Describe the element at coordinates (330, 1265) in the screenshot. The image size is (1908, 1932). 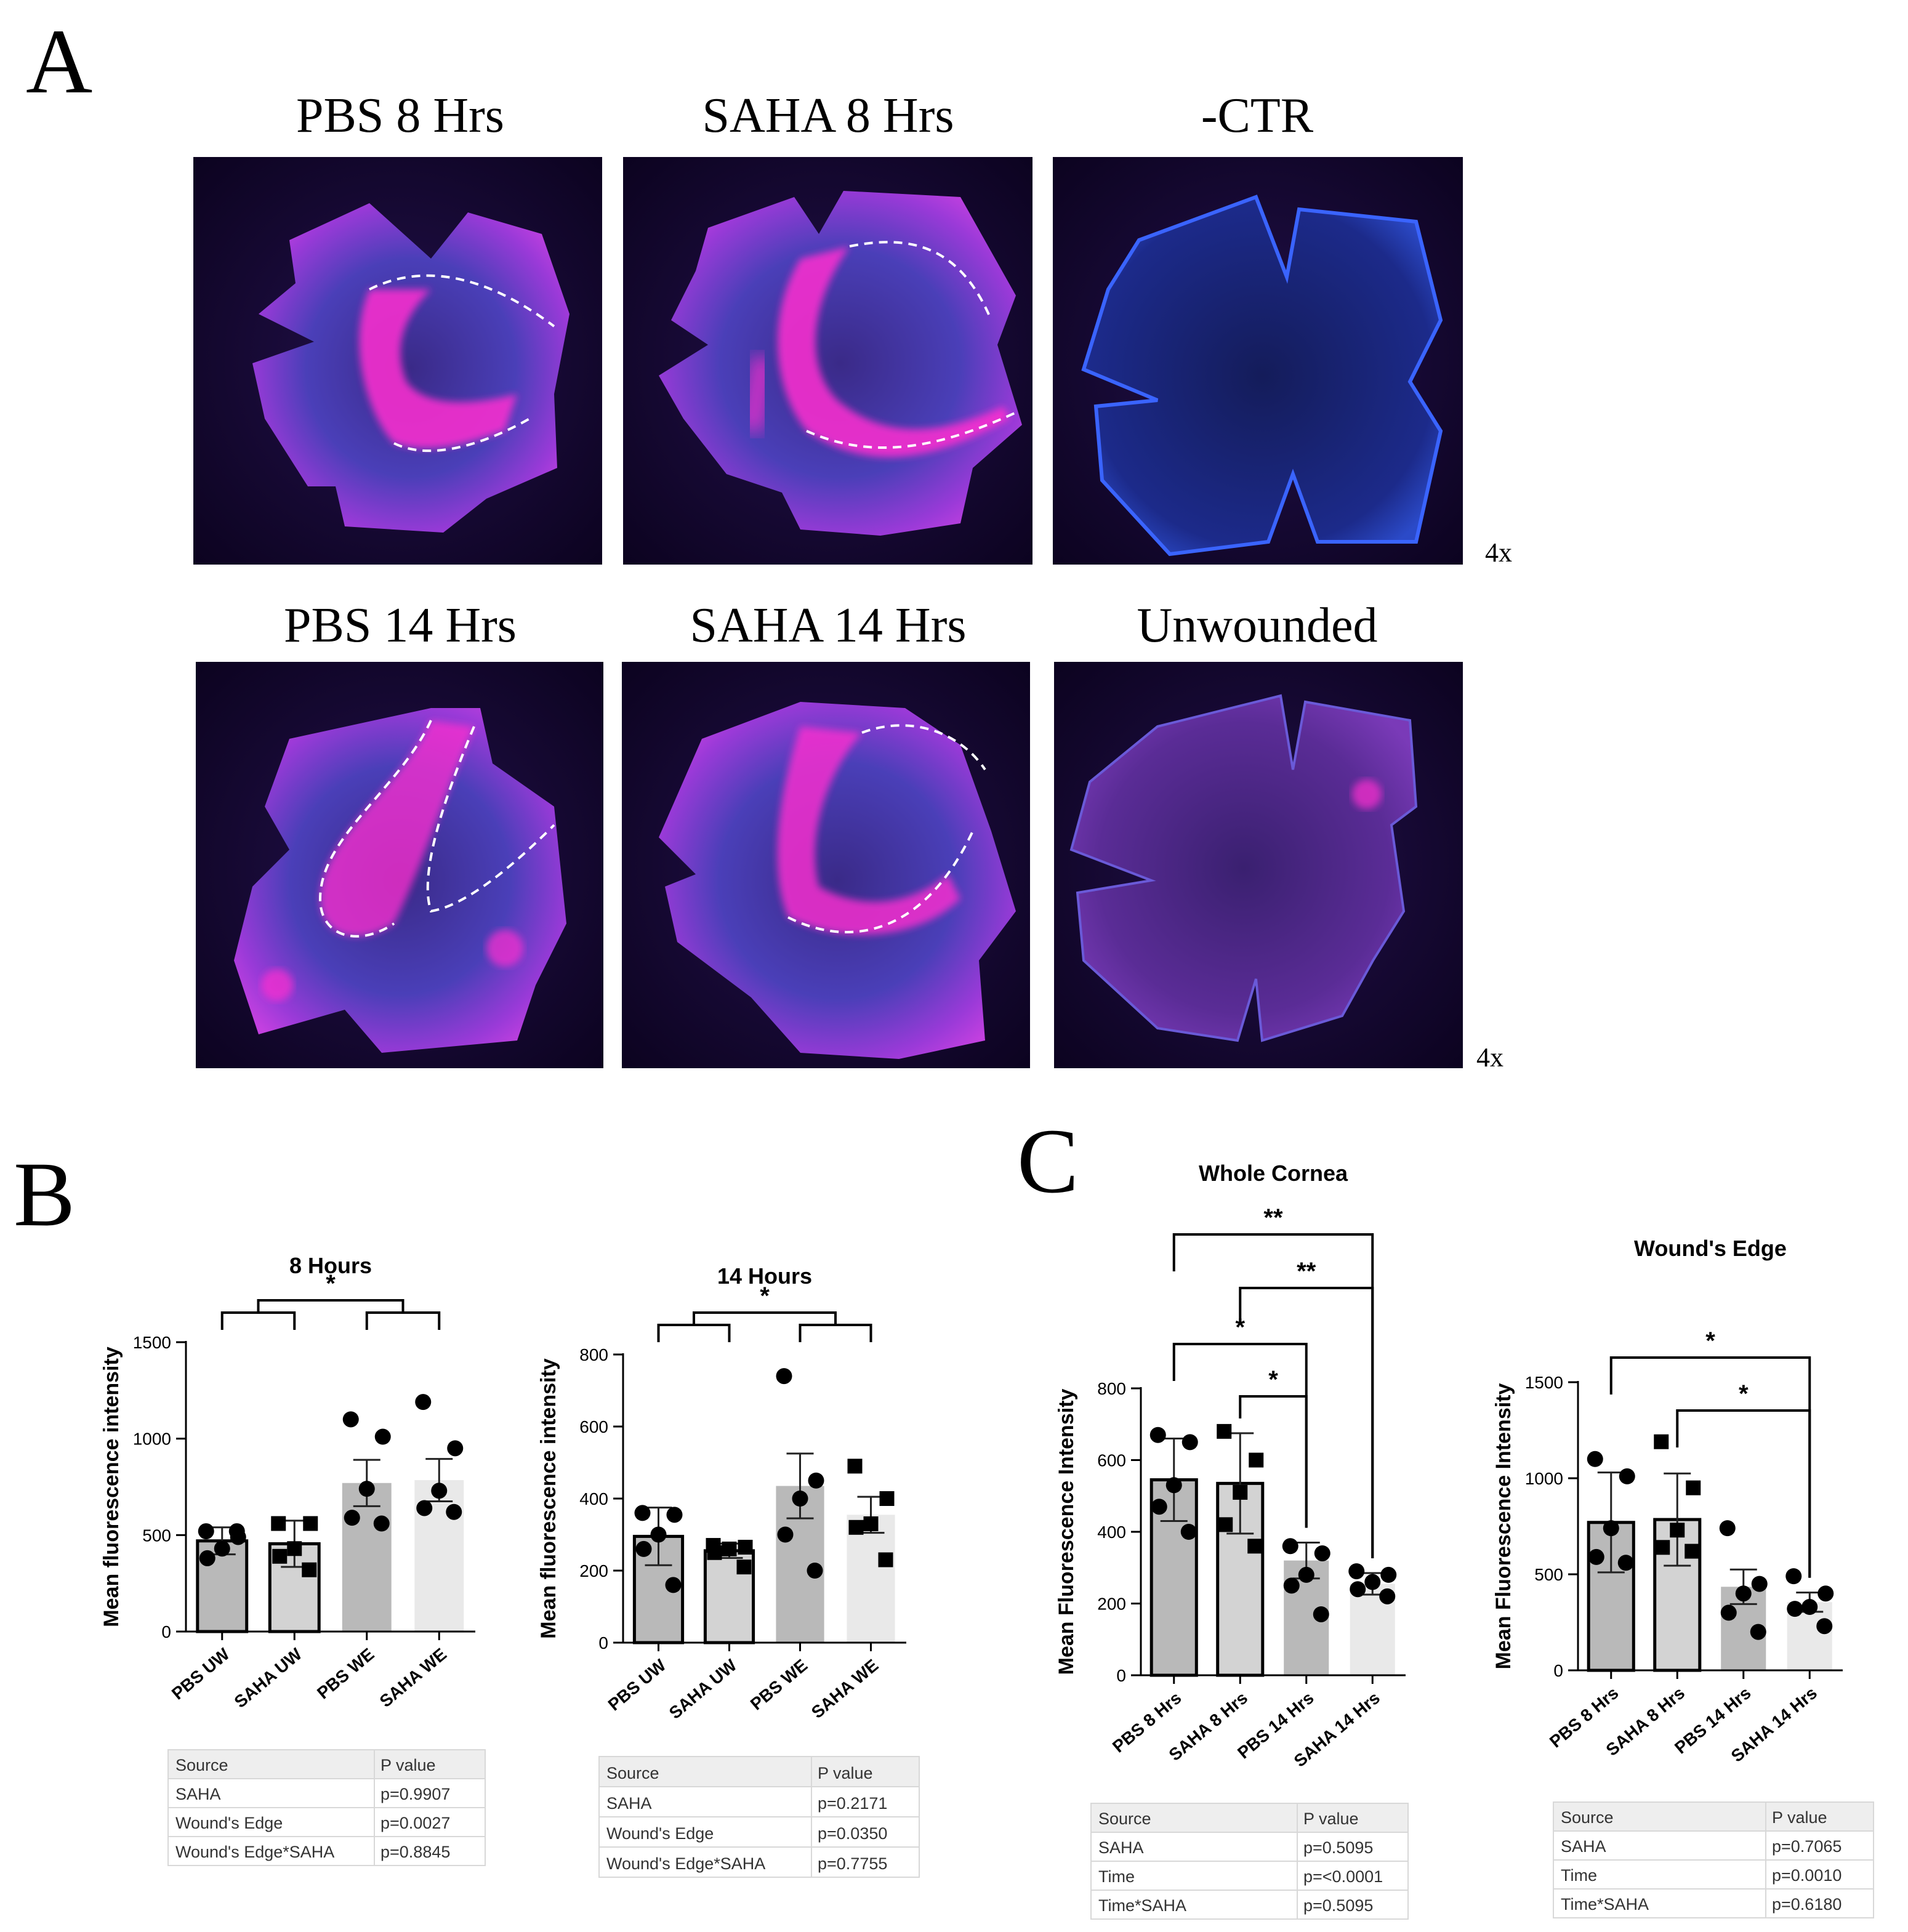
I see `chart-title: 8 Hours` at that location.